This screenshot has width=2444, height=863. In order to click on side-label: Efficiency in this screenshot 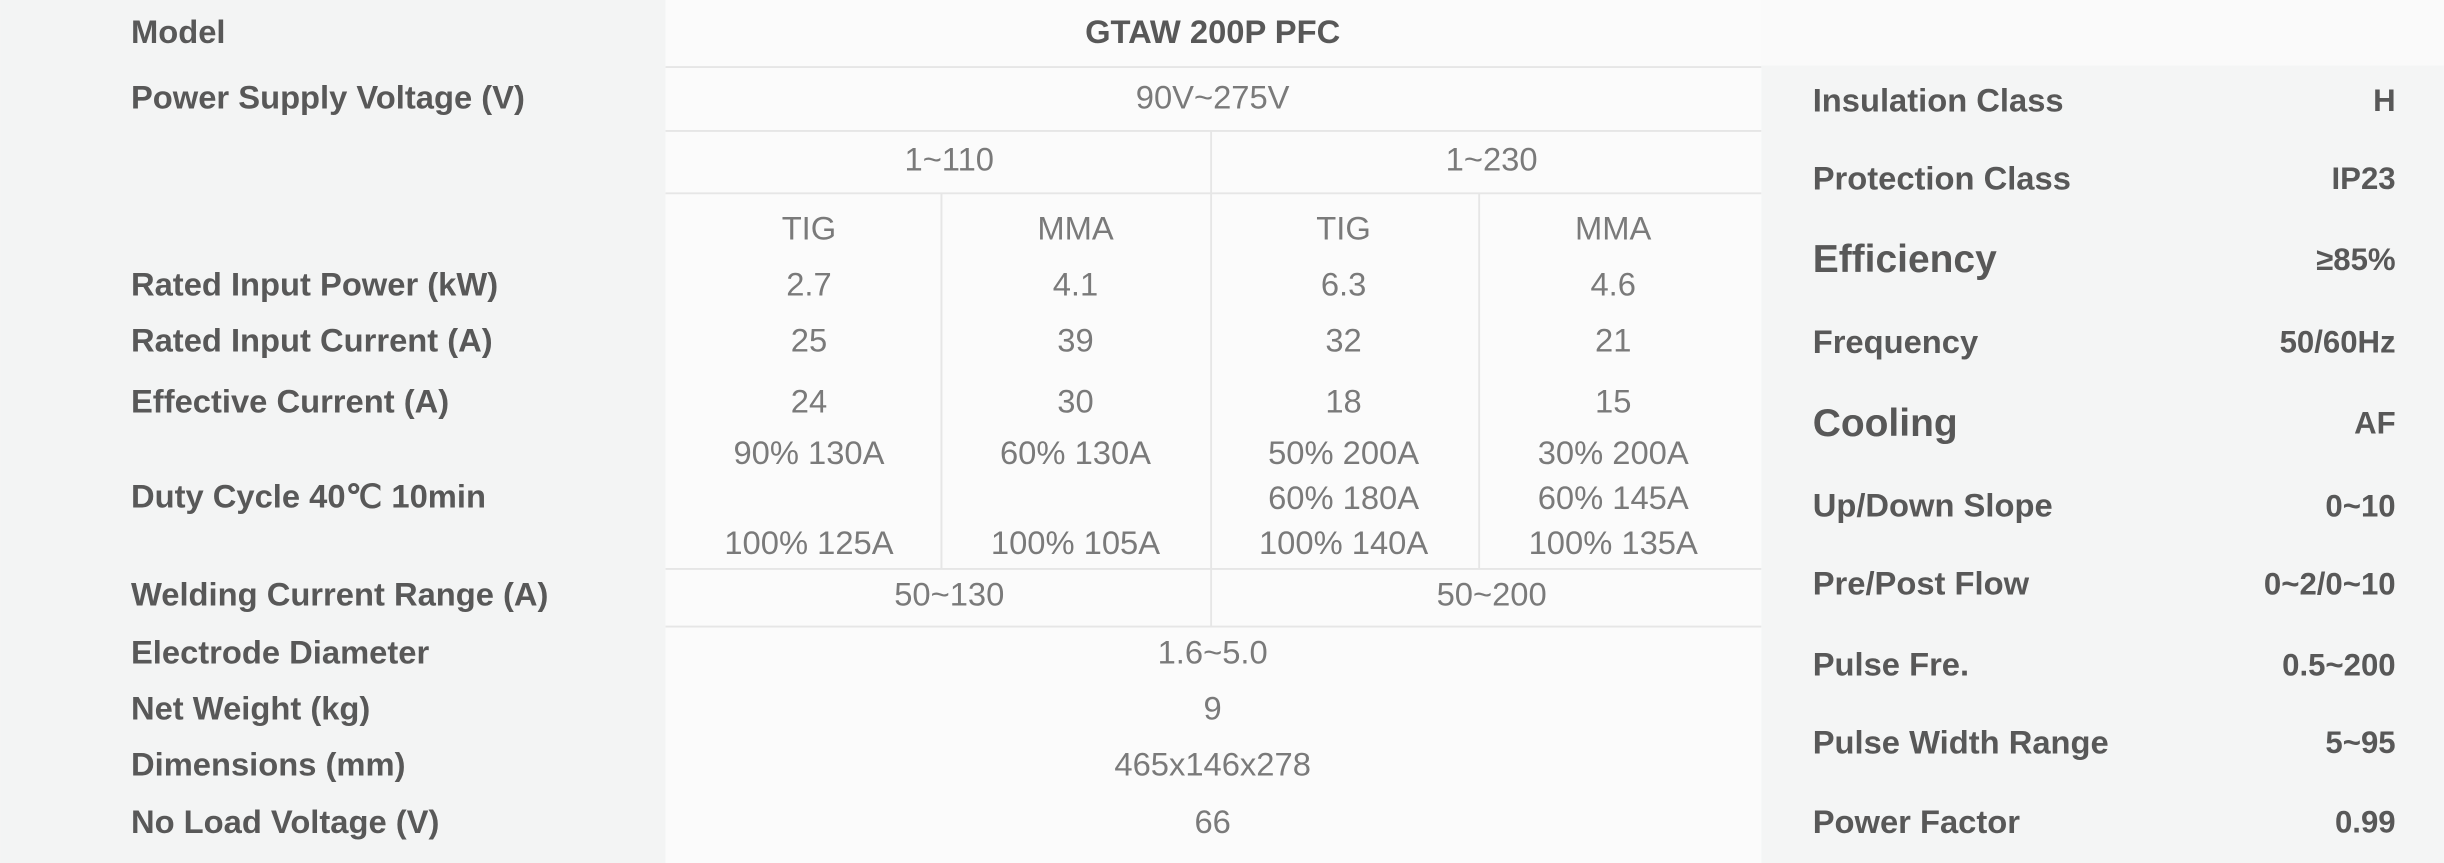, I will do `click(1905, 259)`.